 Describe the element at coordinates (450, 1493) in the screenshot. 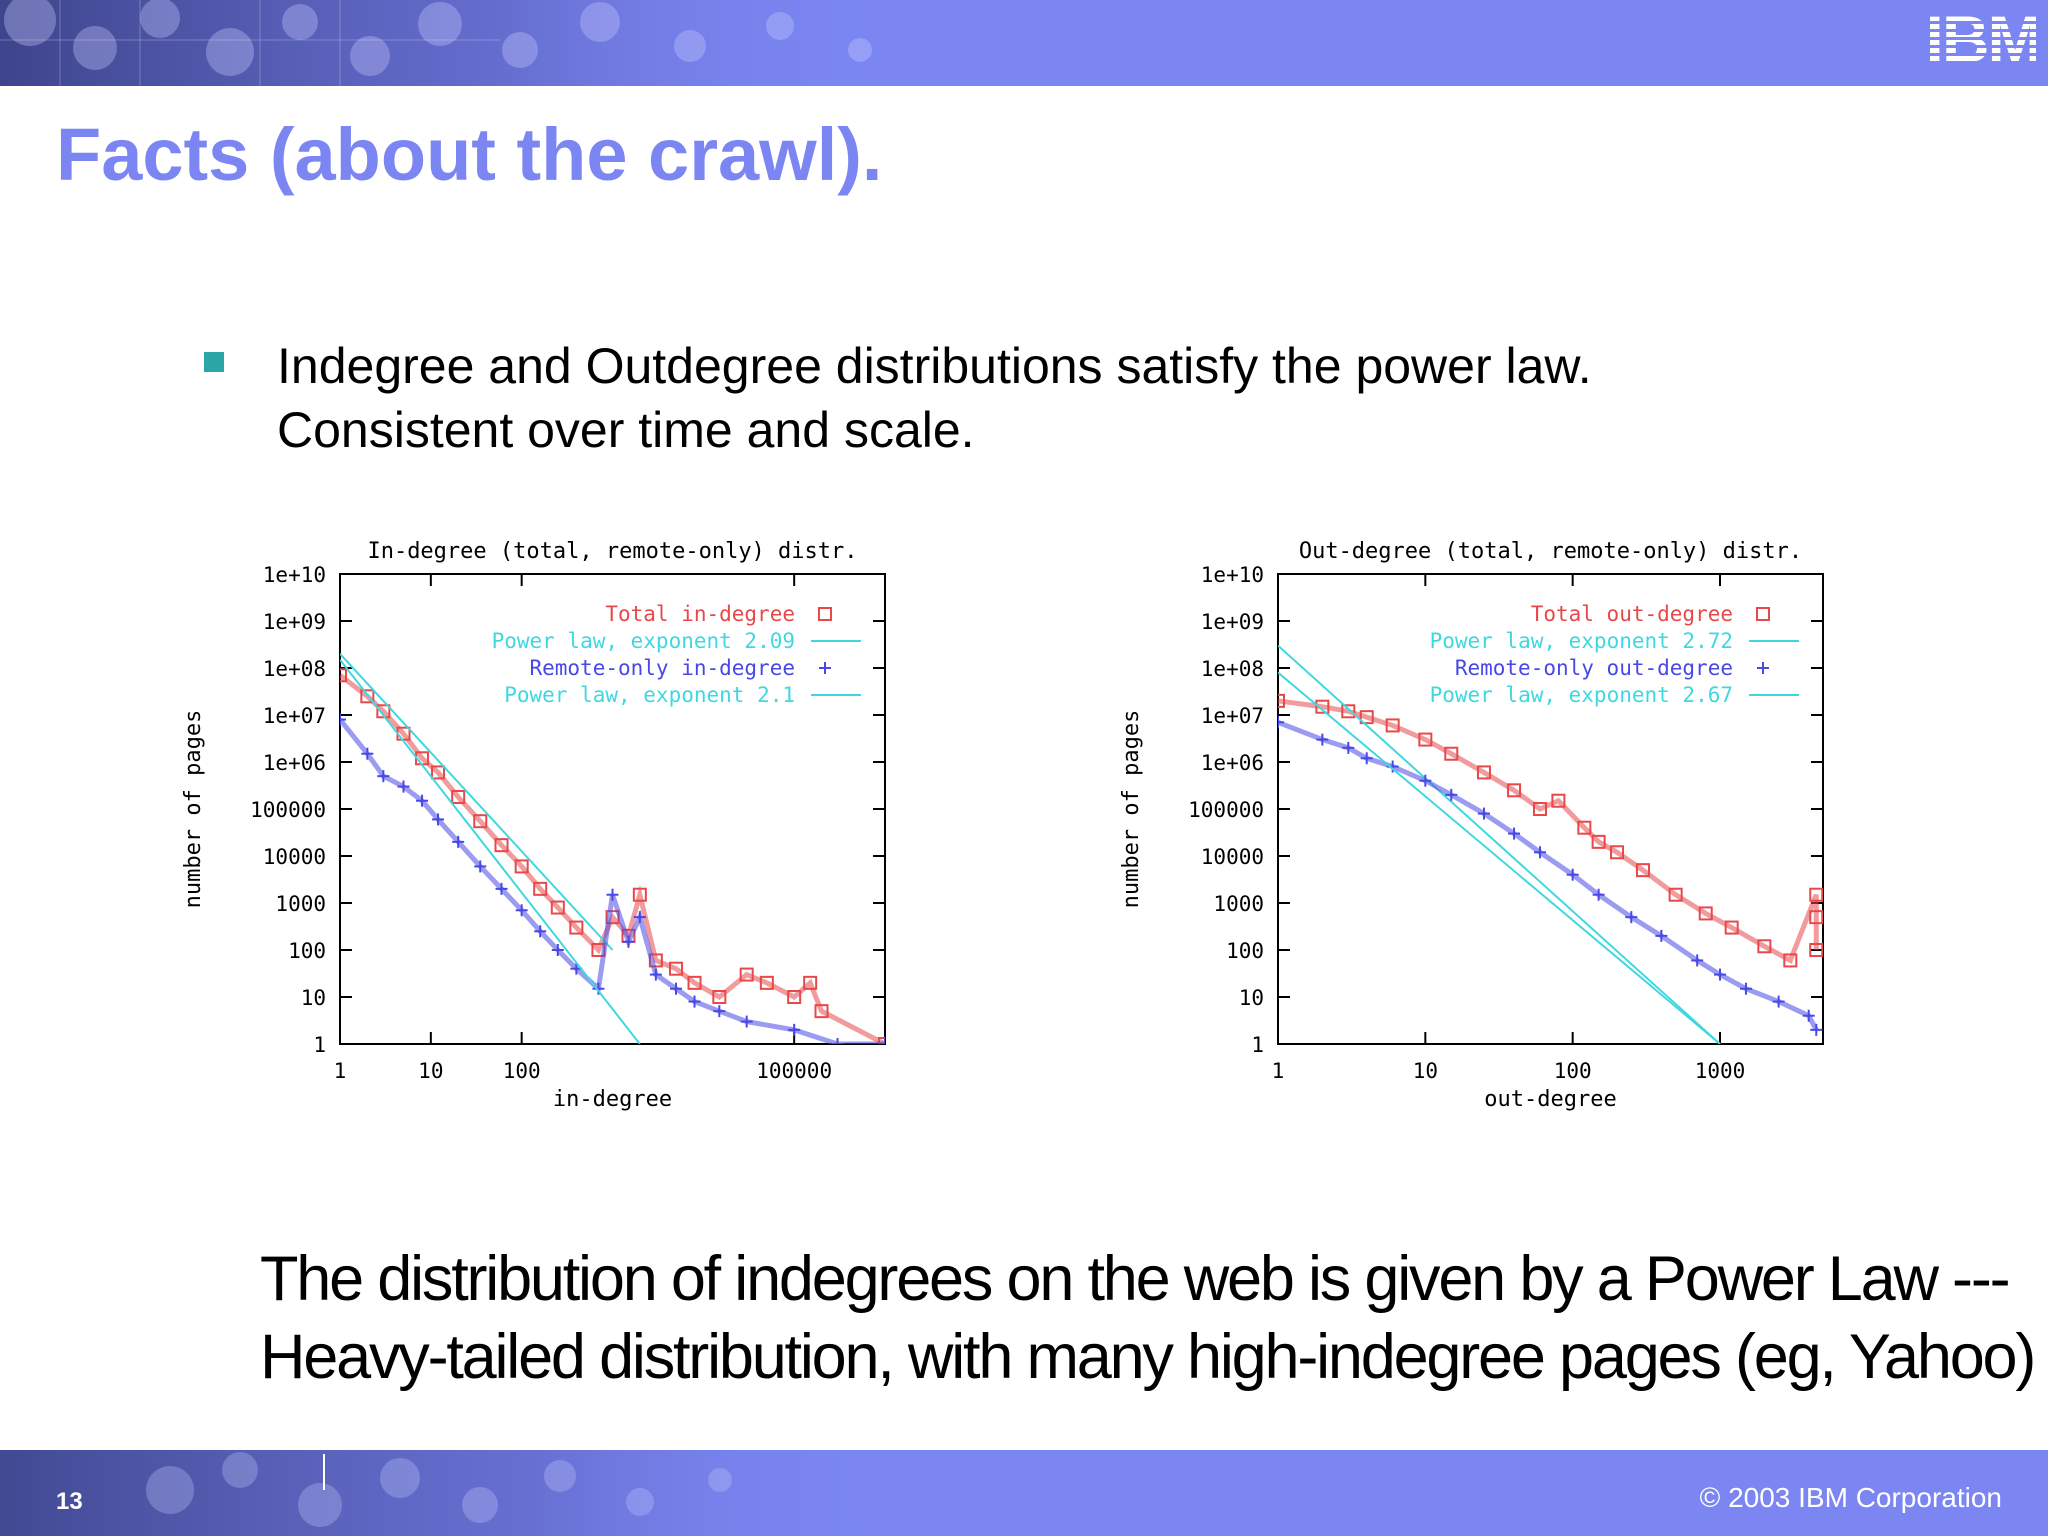

I see `footer-decoration` at that location.